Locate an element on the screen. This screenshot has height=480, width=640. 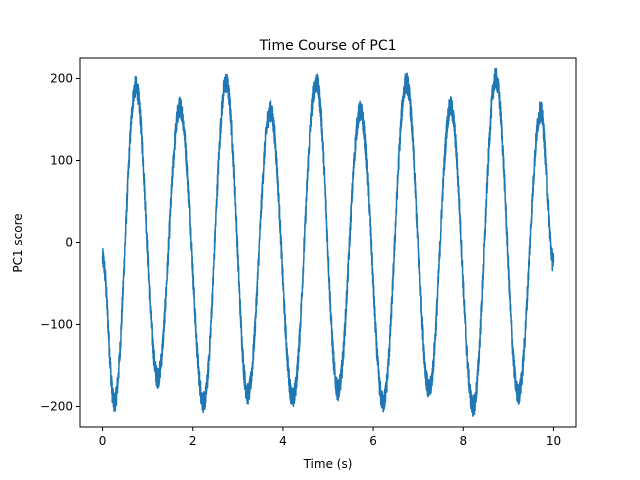
x-tick-label: 2 is located at coordinates (193, 441).